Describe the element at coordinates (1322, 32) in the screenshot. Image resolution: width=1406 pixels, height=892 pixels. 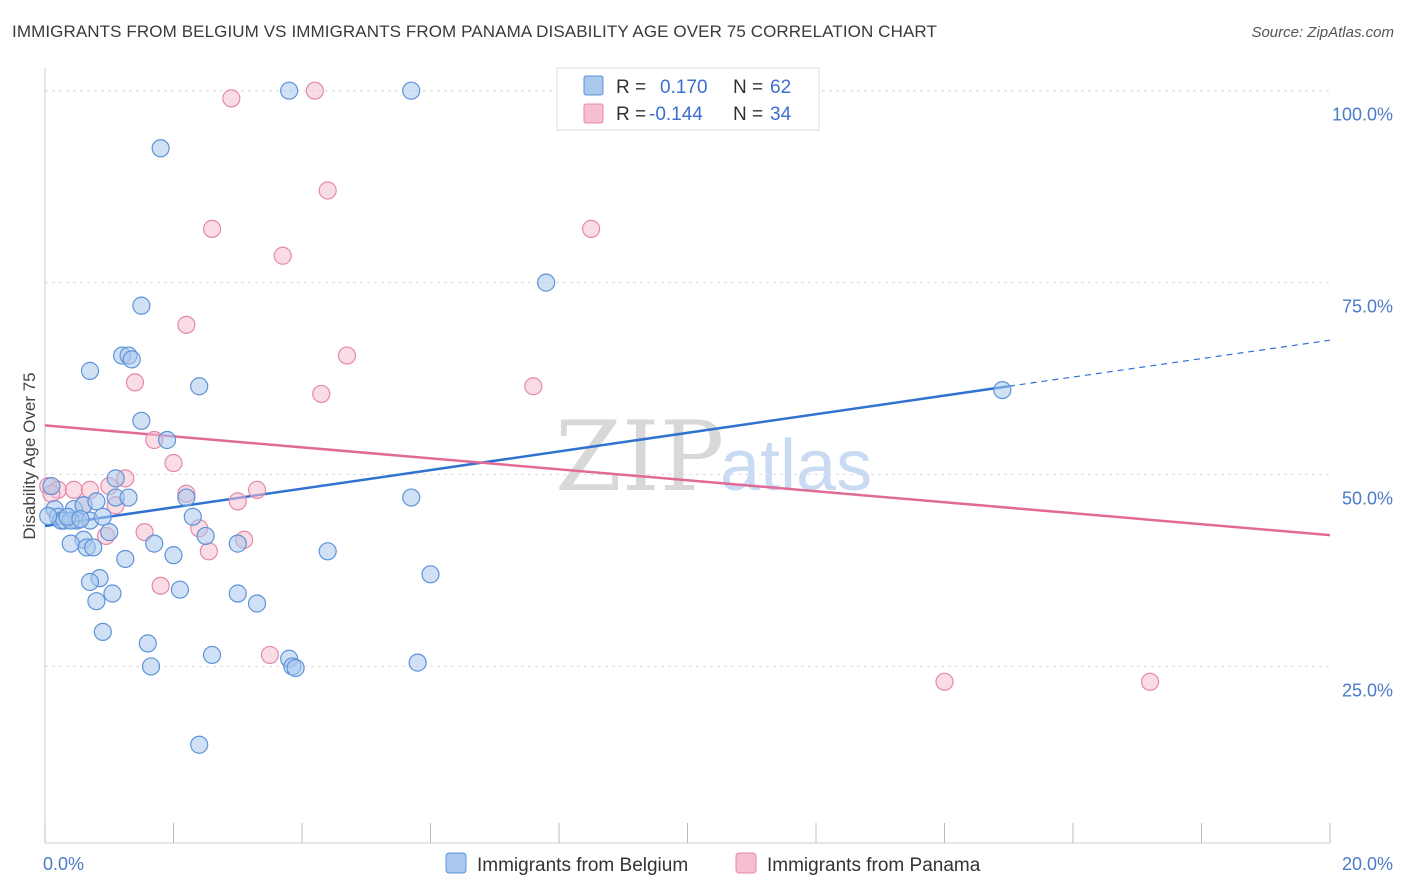
I see `source-label: Source: ZipAtlas.com` at that location.